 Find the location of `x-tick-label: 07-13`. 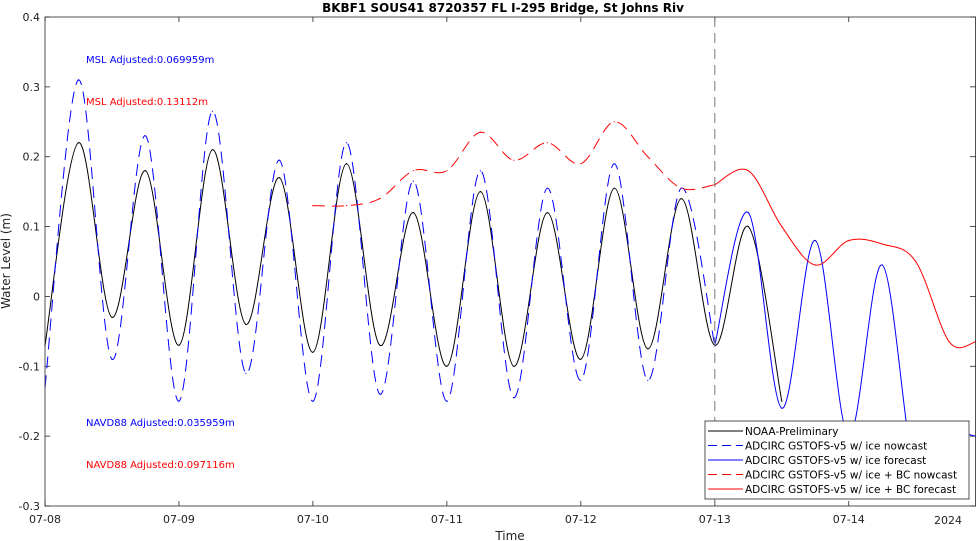

x-tick-label: 07-13 is located at coordinates (715, 519).